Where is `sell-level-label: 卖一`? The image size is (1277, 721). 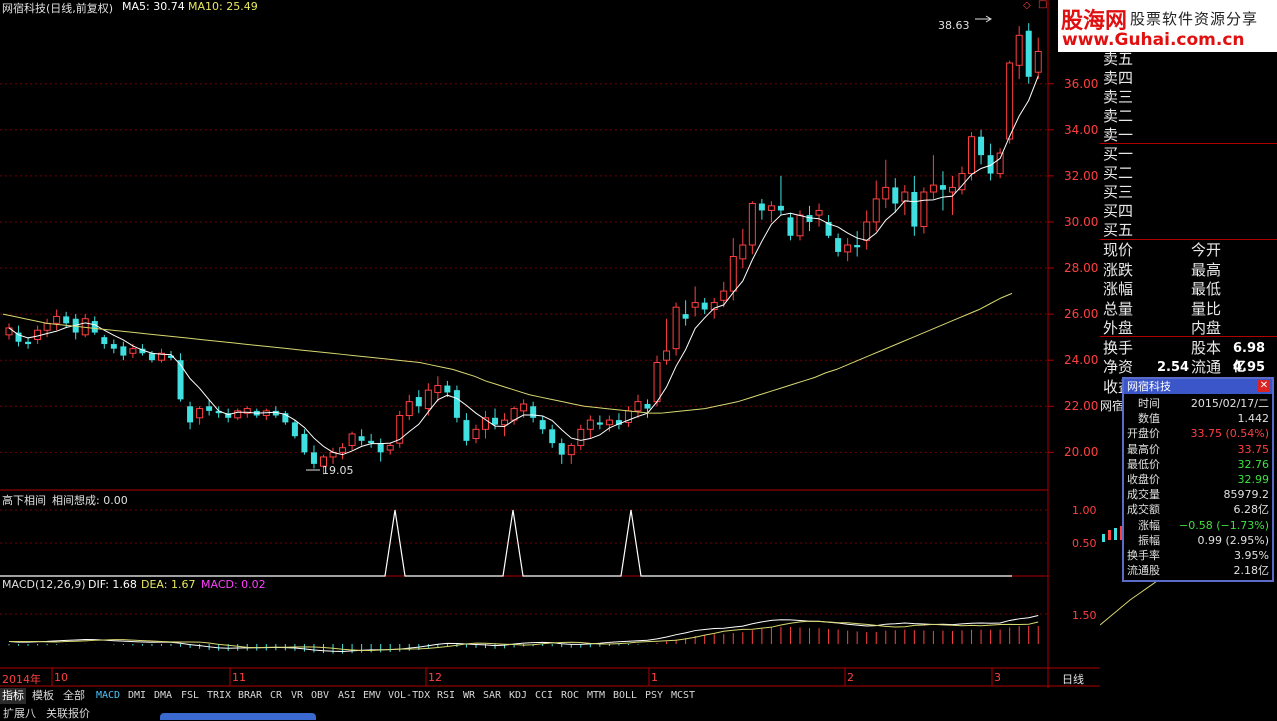 sell-level-label: 卖一 is located at coordinates (1118, 135).